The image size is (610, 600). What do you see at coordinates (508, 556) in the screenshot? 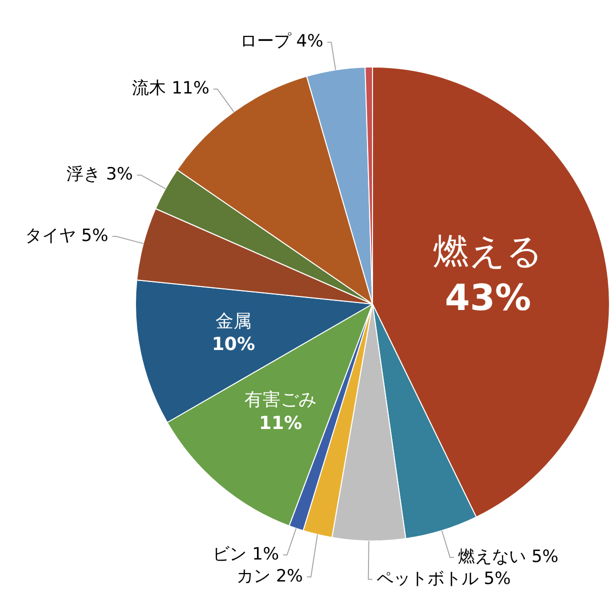
I see `slice-label: 燃えない 5%` at bounding box center [508, 556].